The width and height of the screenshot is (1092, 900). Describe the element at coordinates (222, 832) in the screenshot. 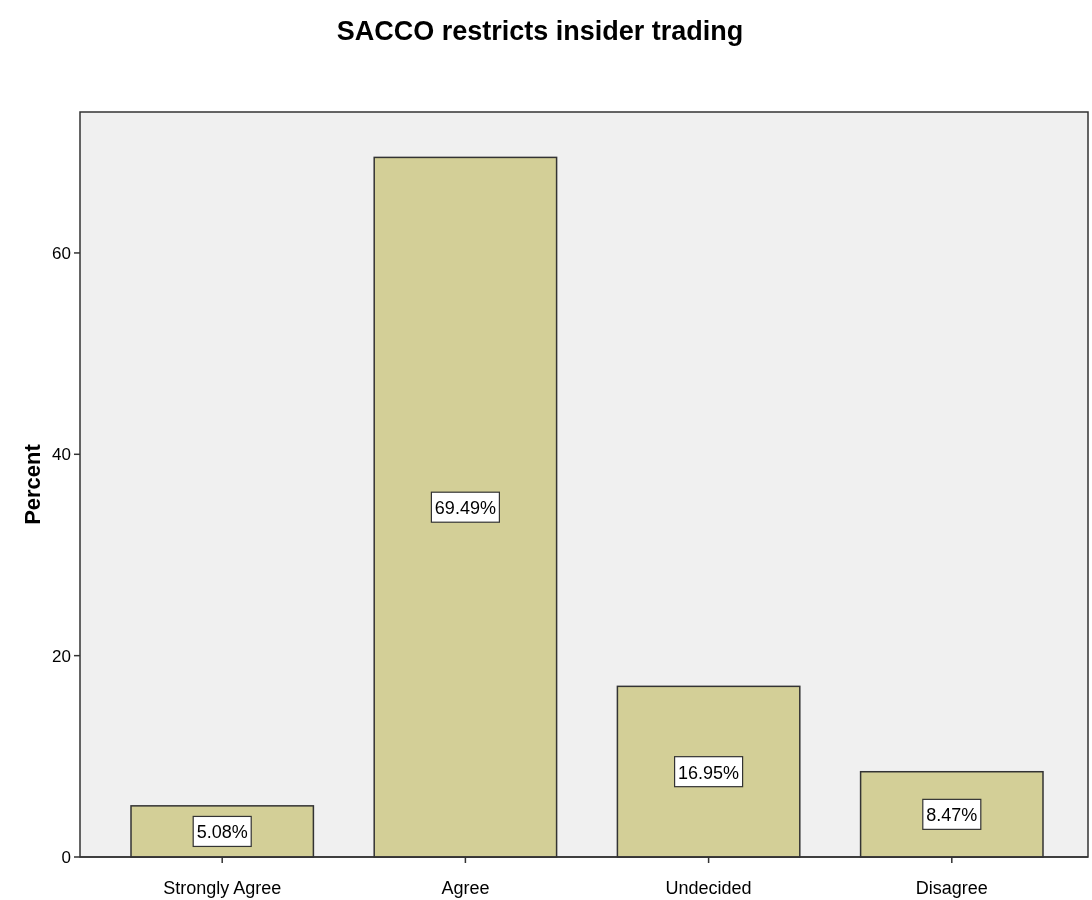

I see `data-label: 5.08%` at that location.